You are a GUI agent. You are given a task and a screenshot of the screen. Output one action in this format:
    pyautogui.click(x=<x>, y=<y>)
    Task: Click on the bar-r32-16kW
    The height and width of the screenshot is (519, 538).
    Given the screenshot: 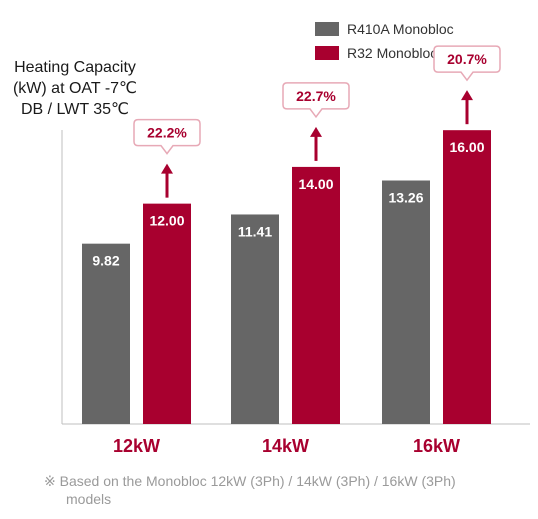 What is the action you would take?
    pyautogui.click(x=467, y=277)
    